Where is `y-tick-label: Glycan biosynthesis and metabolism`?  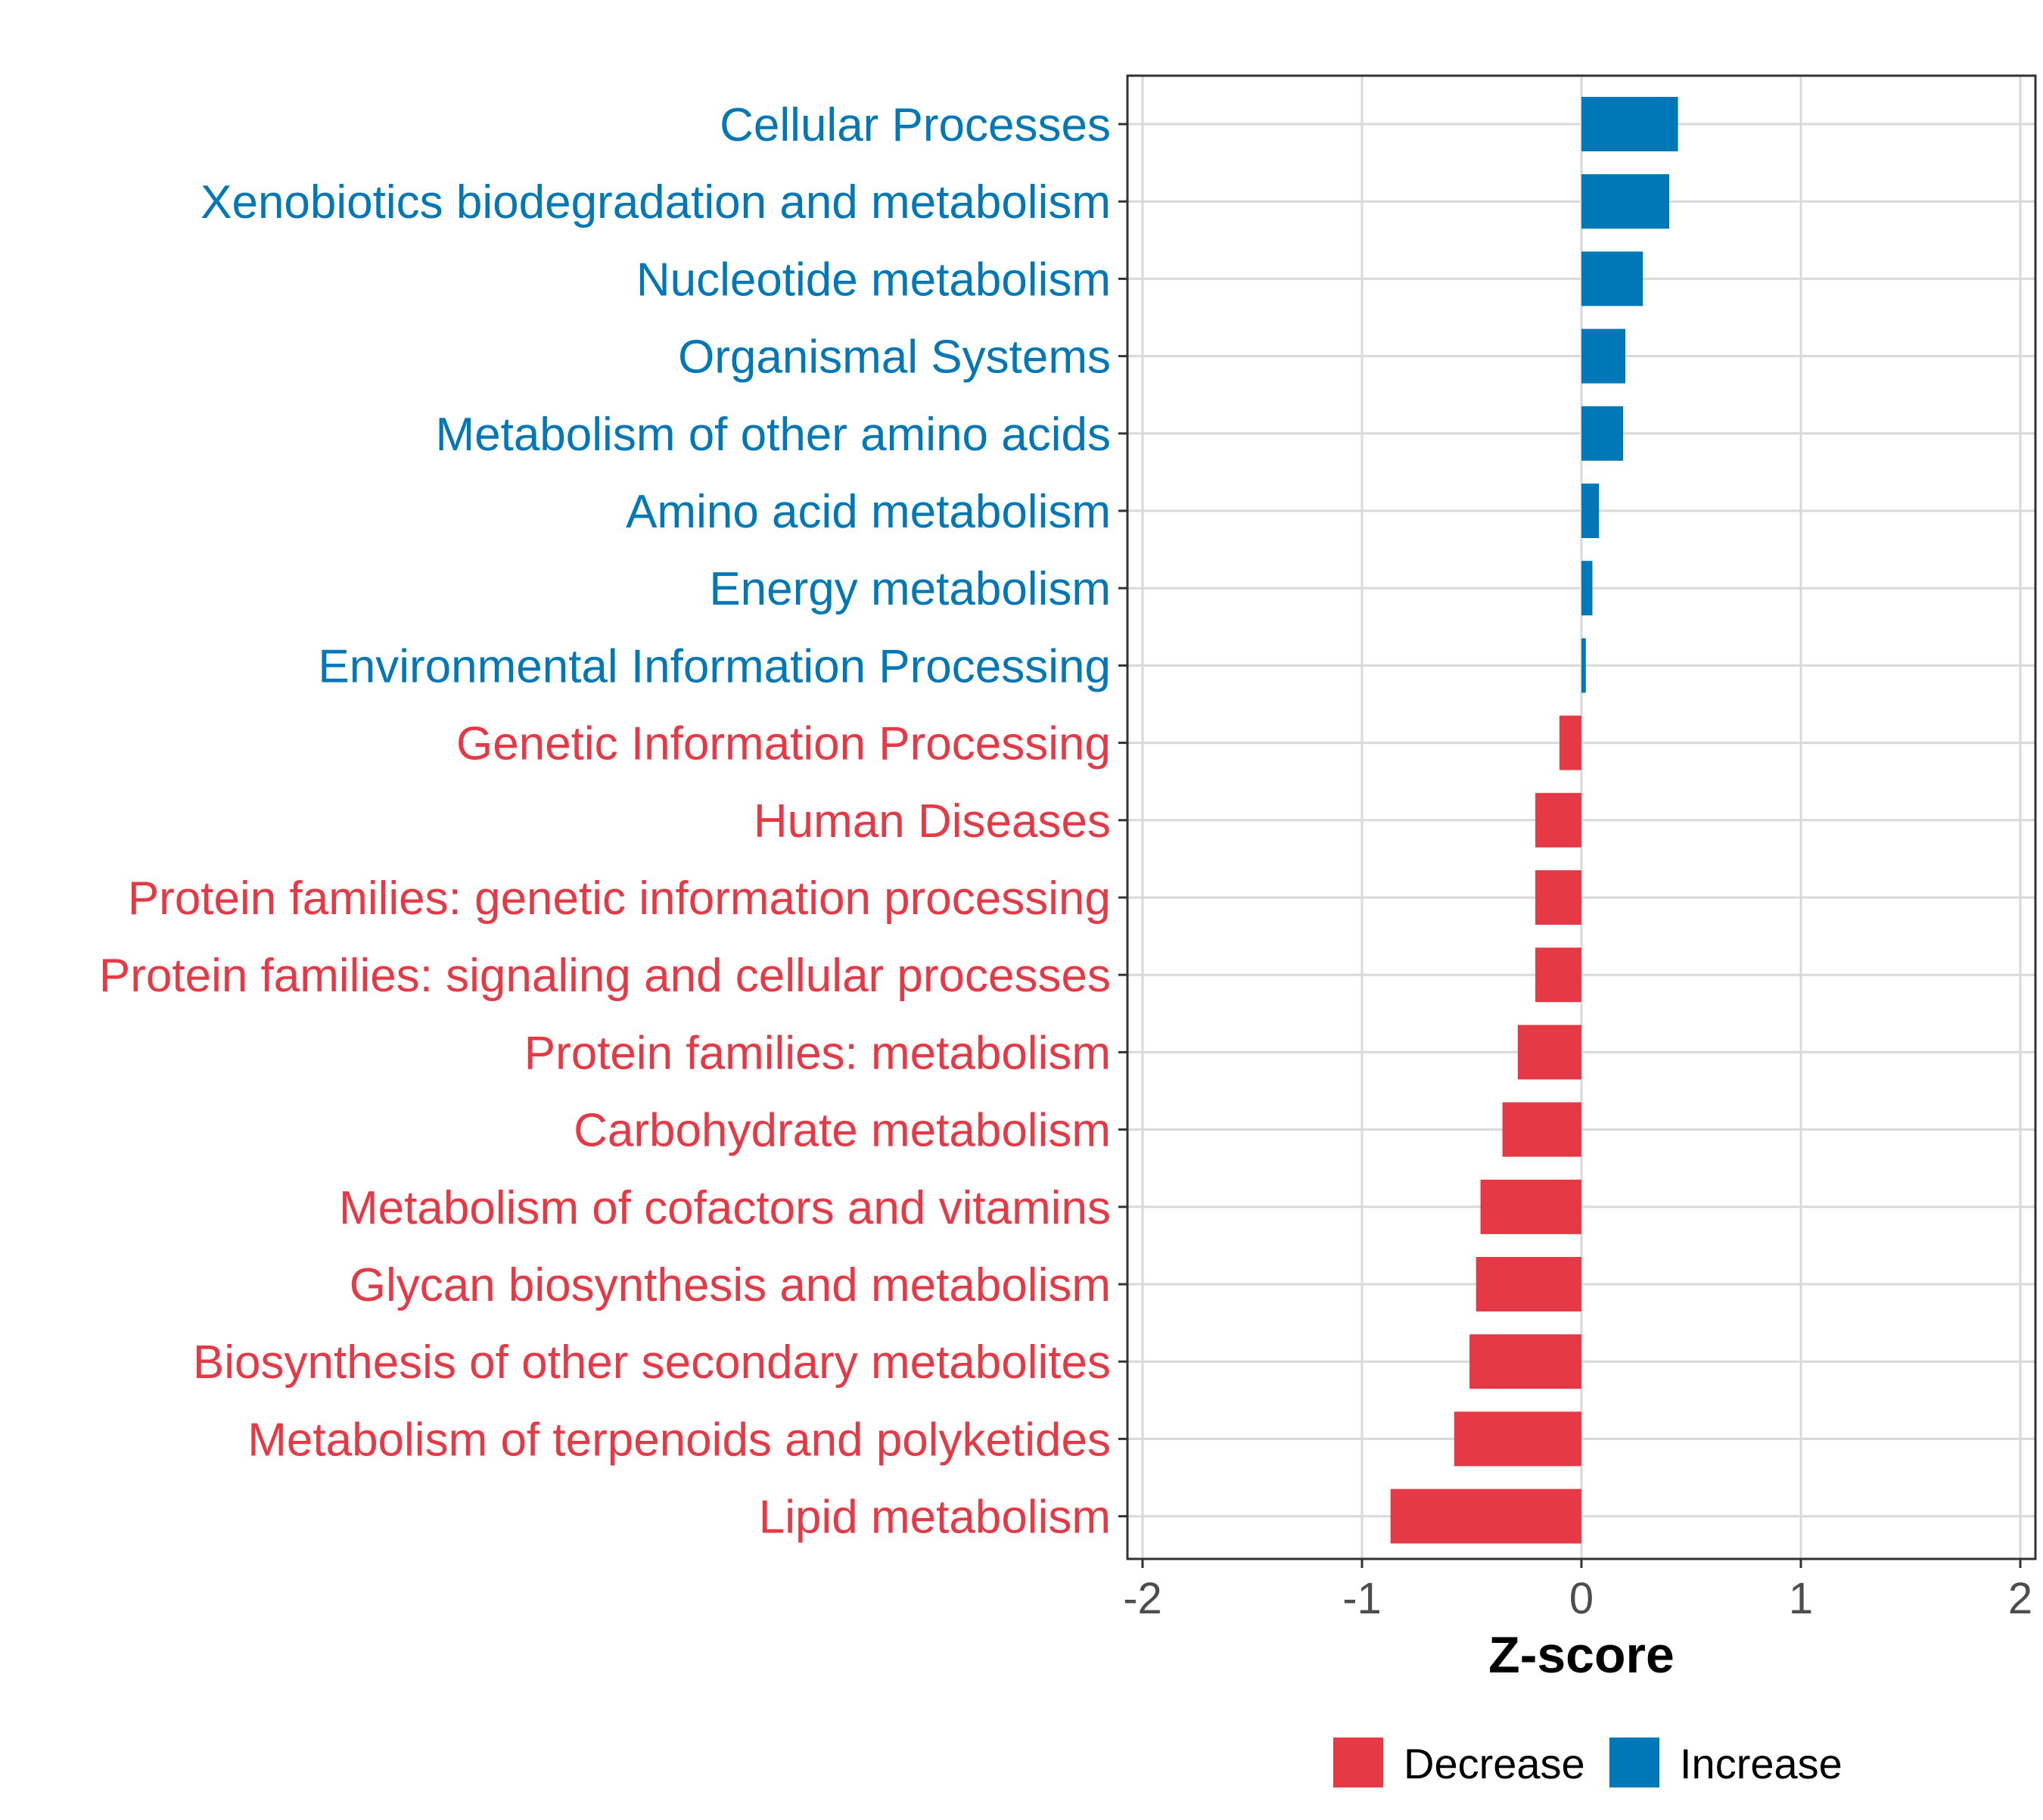 y-tick-label: Glycan biosynthesis and metabolism is located at coordinates (731, 1285).